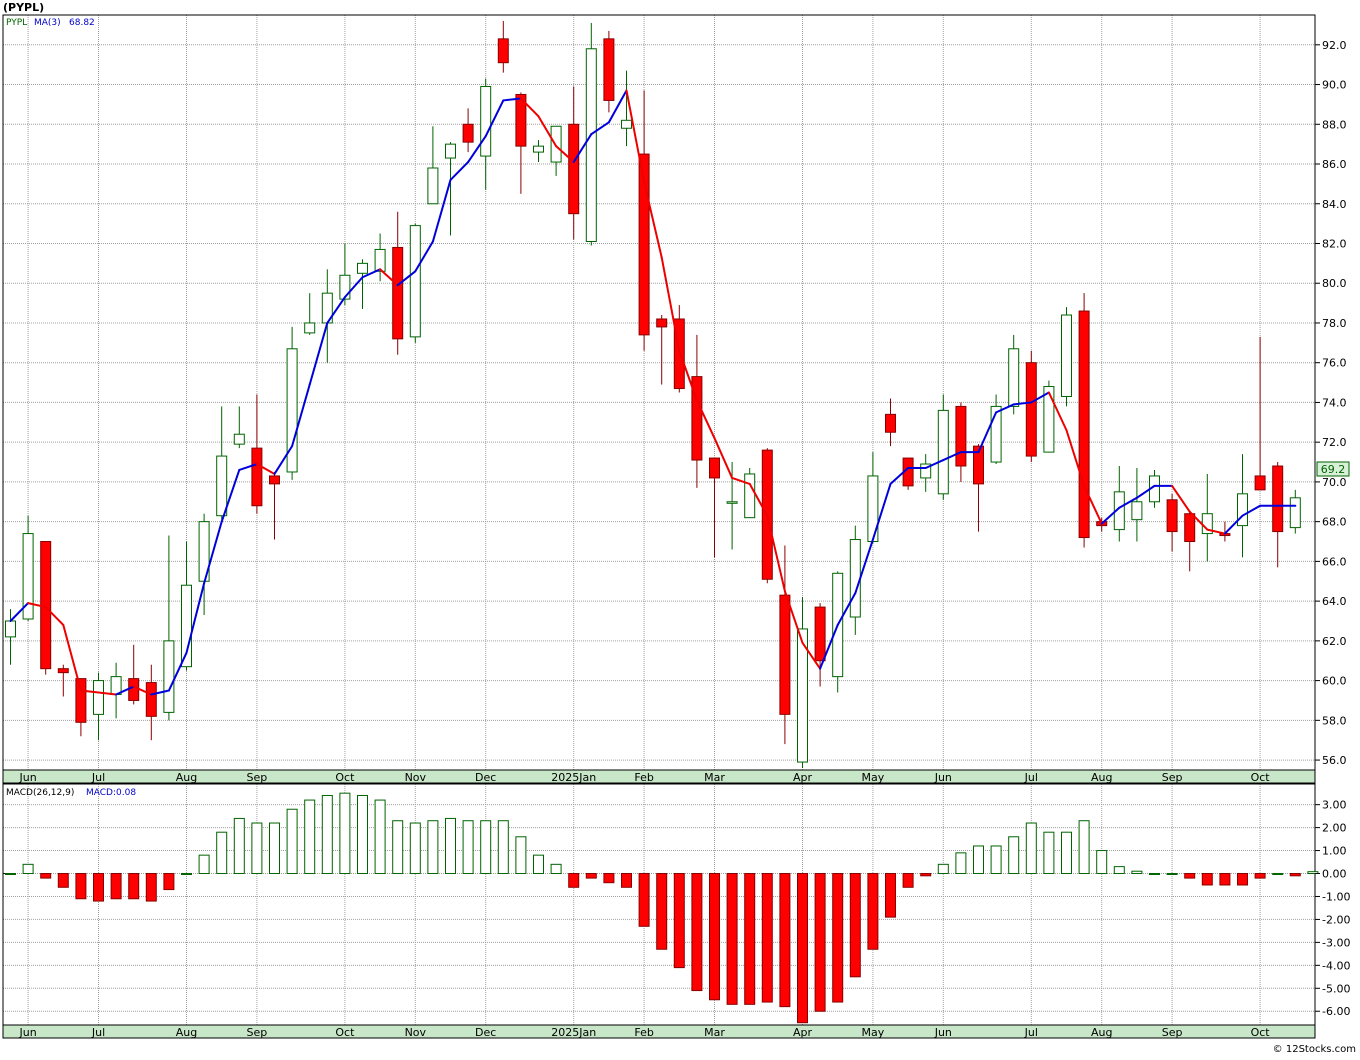 The width and height of the screenshot is (1360, 1060). Describe the element at coordinates (1334, 402) in the screenshot. I see `price-tick-label: 74.0` at that location.